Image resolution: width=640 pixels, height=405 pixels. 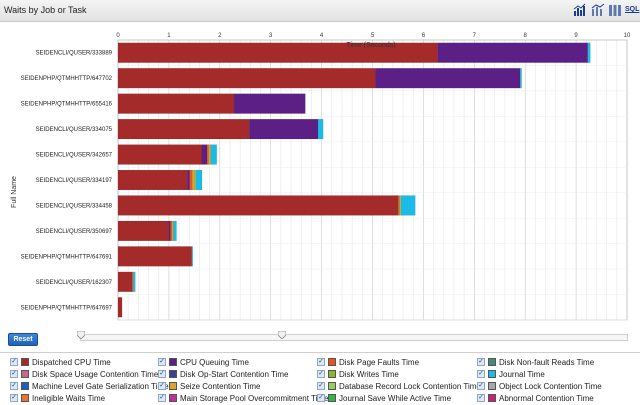 I want to click on legend-label: Journal Time, so click(x=522, y=374).